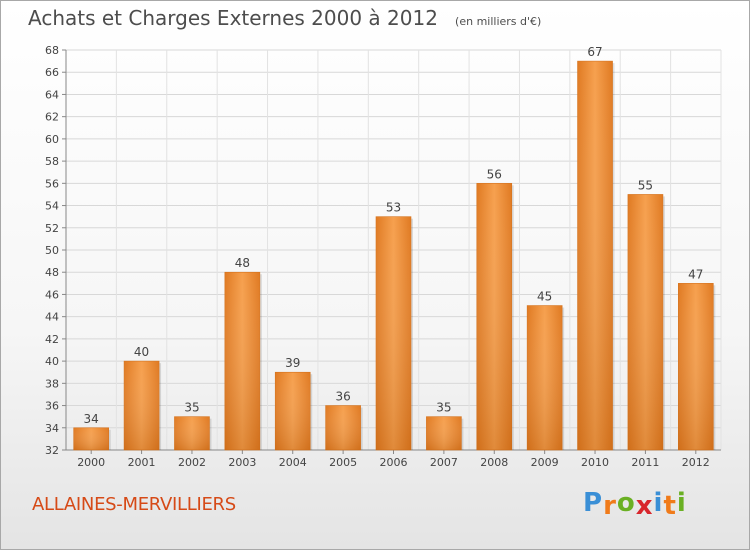 This screenshot has width=750, height=550. Describe the element at coordinates (644, 506) in the screenshot. I see `logo-letter: x` at that location.